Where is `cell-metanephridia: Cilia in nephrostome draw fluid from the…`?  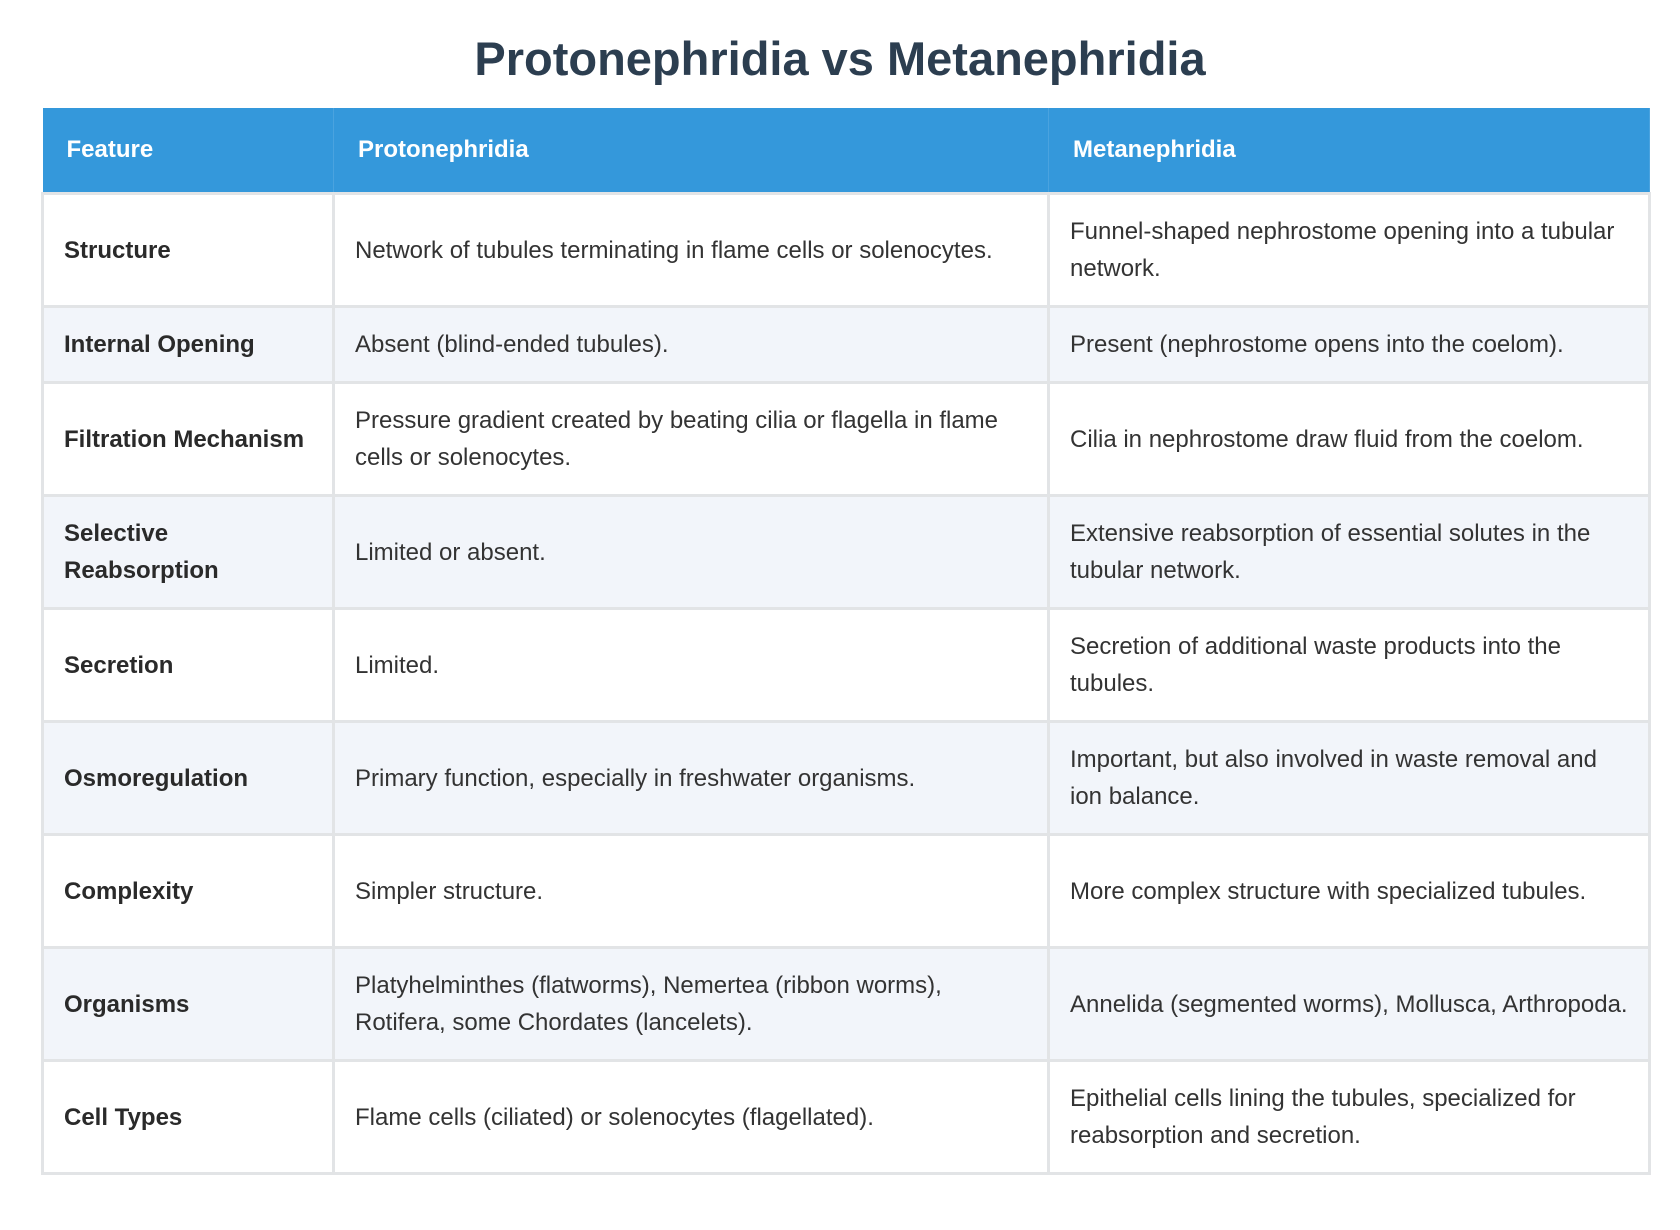
cell-metanephridia: Cilia in nephrostome draw fluid from the… is located at coordinates (1349, 439).